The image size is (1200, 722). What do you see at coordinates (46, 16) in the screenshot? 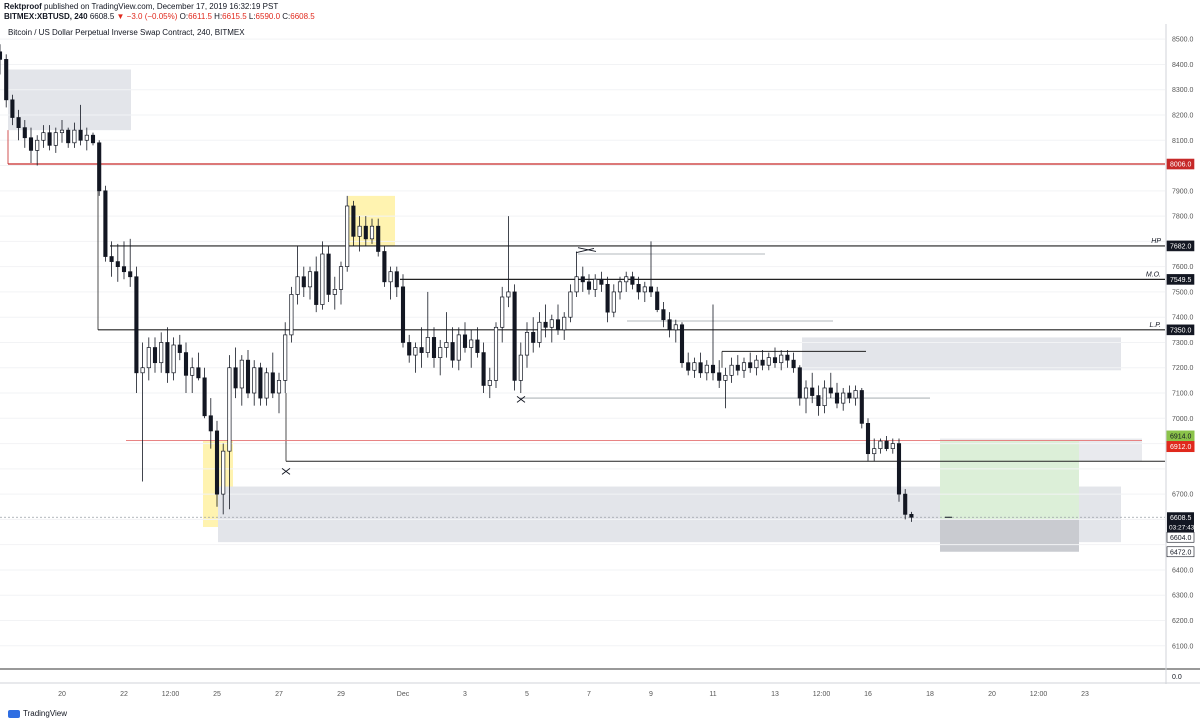
I see `symbol-label: BITMEX:XBTUSD, 240` at bounding box center [46, 16].